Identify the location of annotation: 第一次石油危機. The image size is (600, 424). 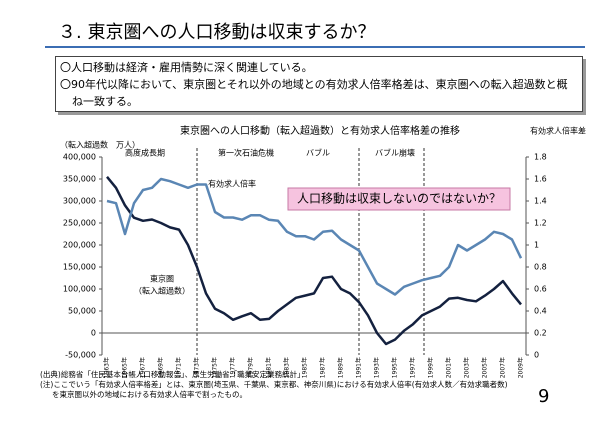
(246, 153).